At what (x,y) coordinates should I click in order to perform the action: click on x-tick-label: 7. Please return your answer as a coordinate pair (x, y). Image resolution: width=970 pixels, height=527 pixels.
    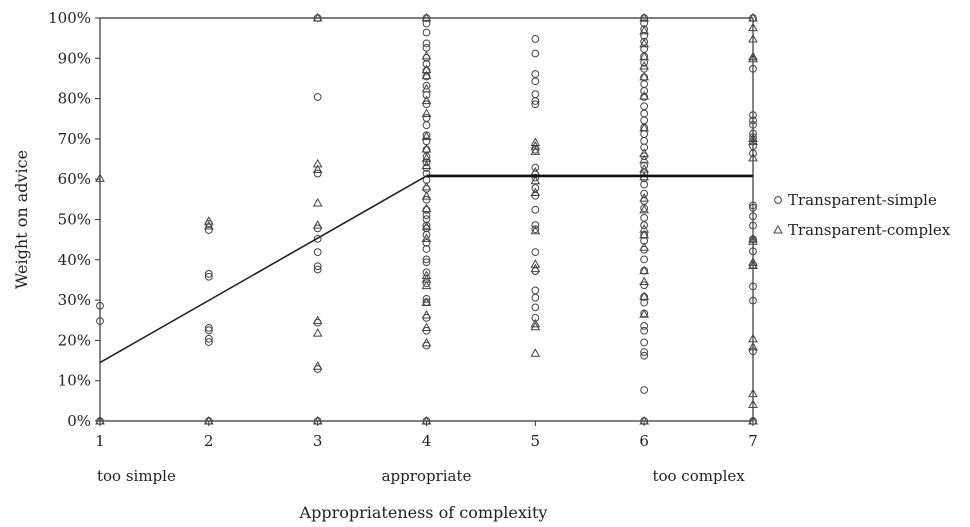
    Looking at the image, I should click on (753, 441).